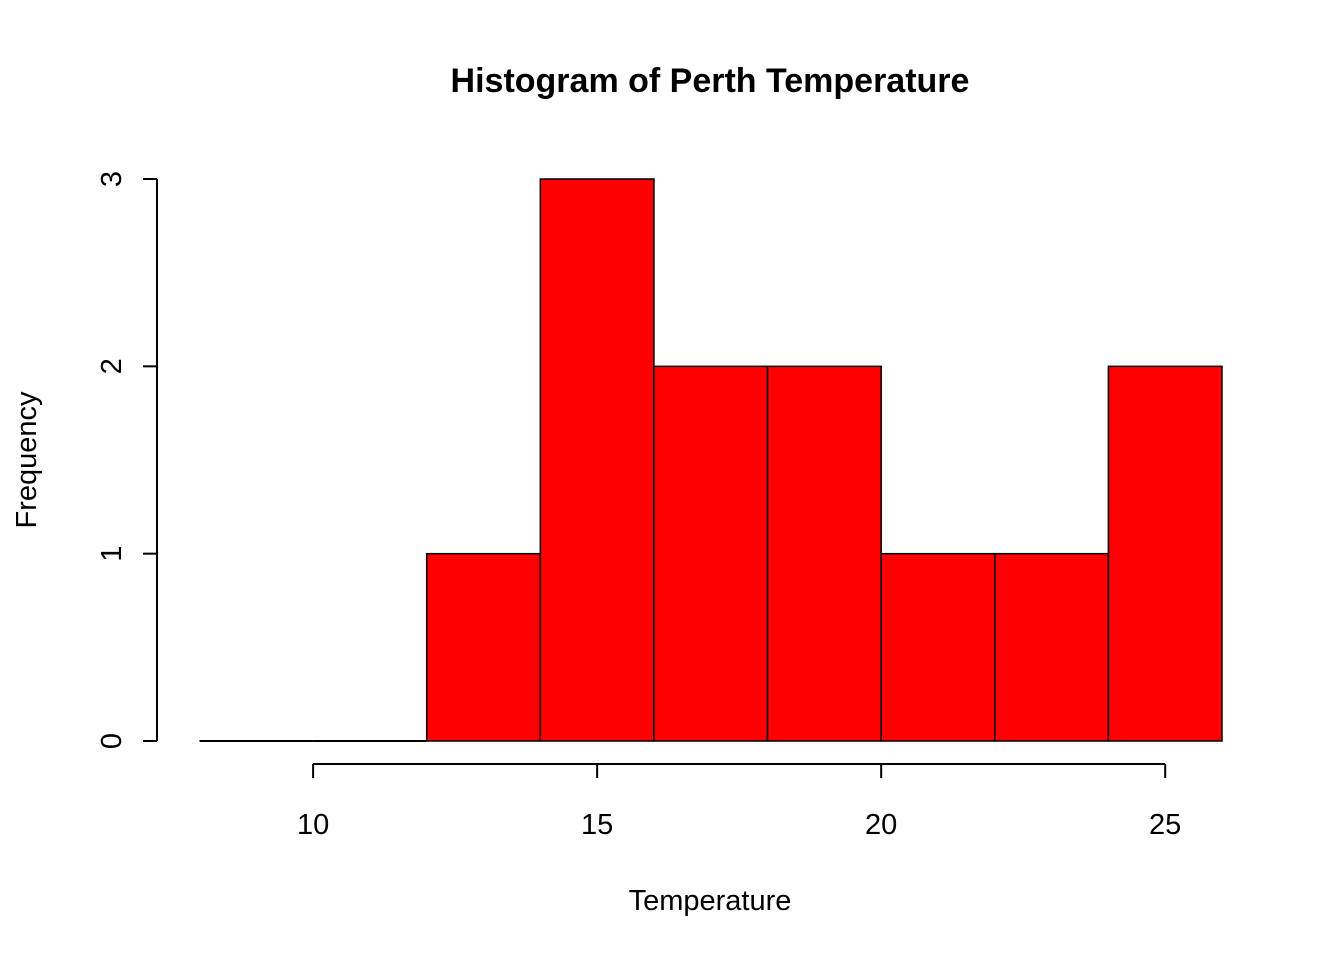  What do you see at coordinates (313, 825) in the screenshot?
I see `x-tick-label: 10` at bounding box center [313, 825].